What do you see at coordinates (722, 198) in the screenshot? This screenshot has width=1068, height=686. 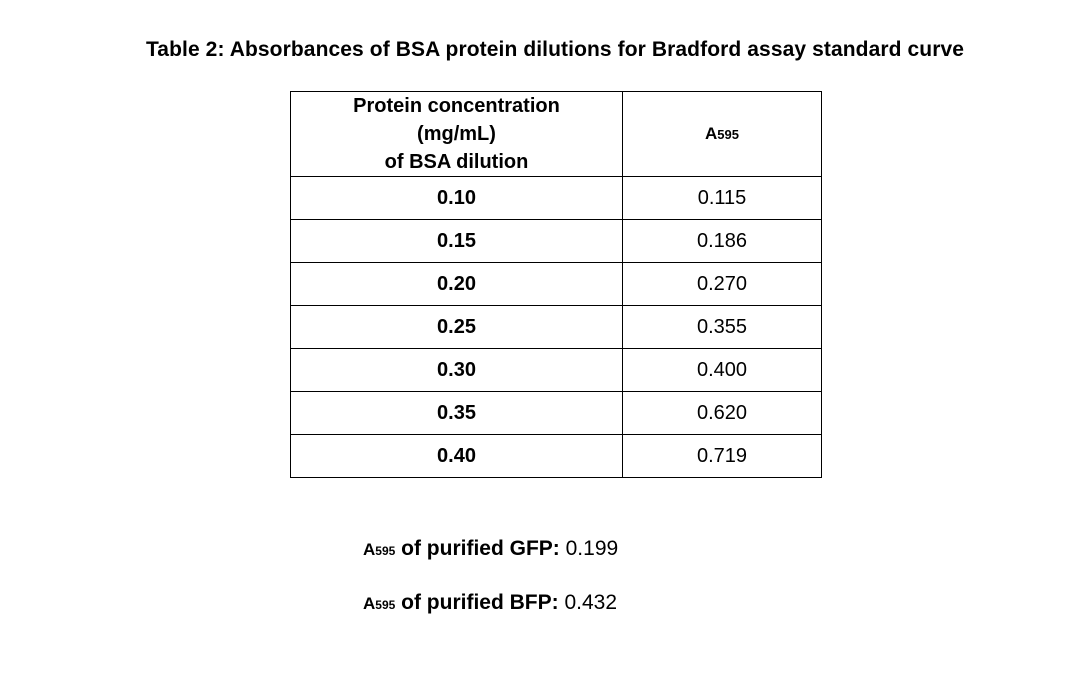 I see `absorbance-cell: 0.115` at bounding box center [722, 198].